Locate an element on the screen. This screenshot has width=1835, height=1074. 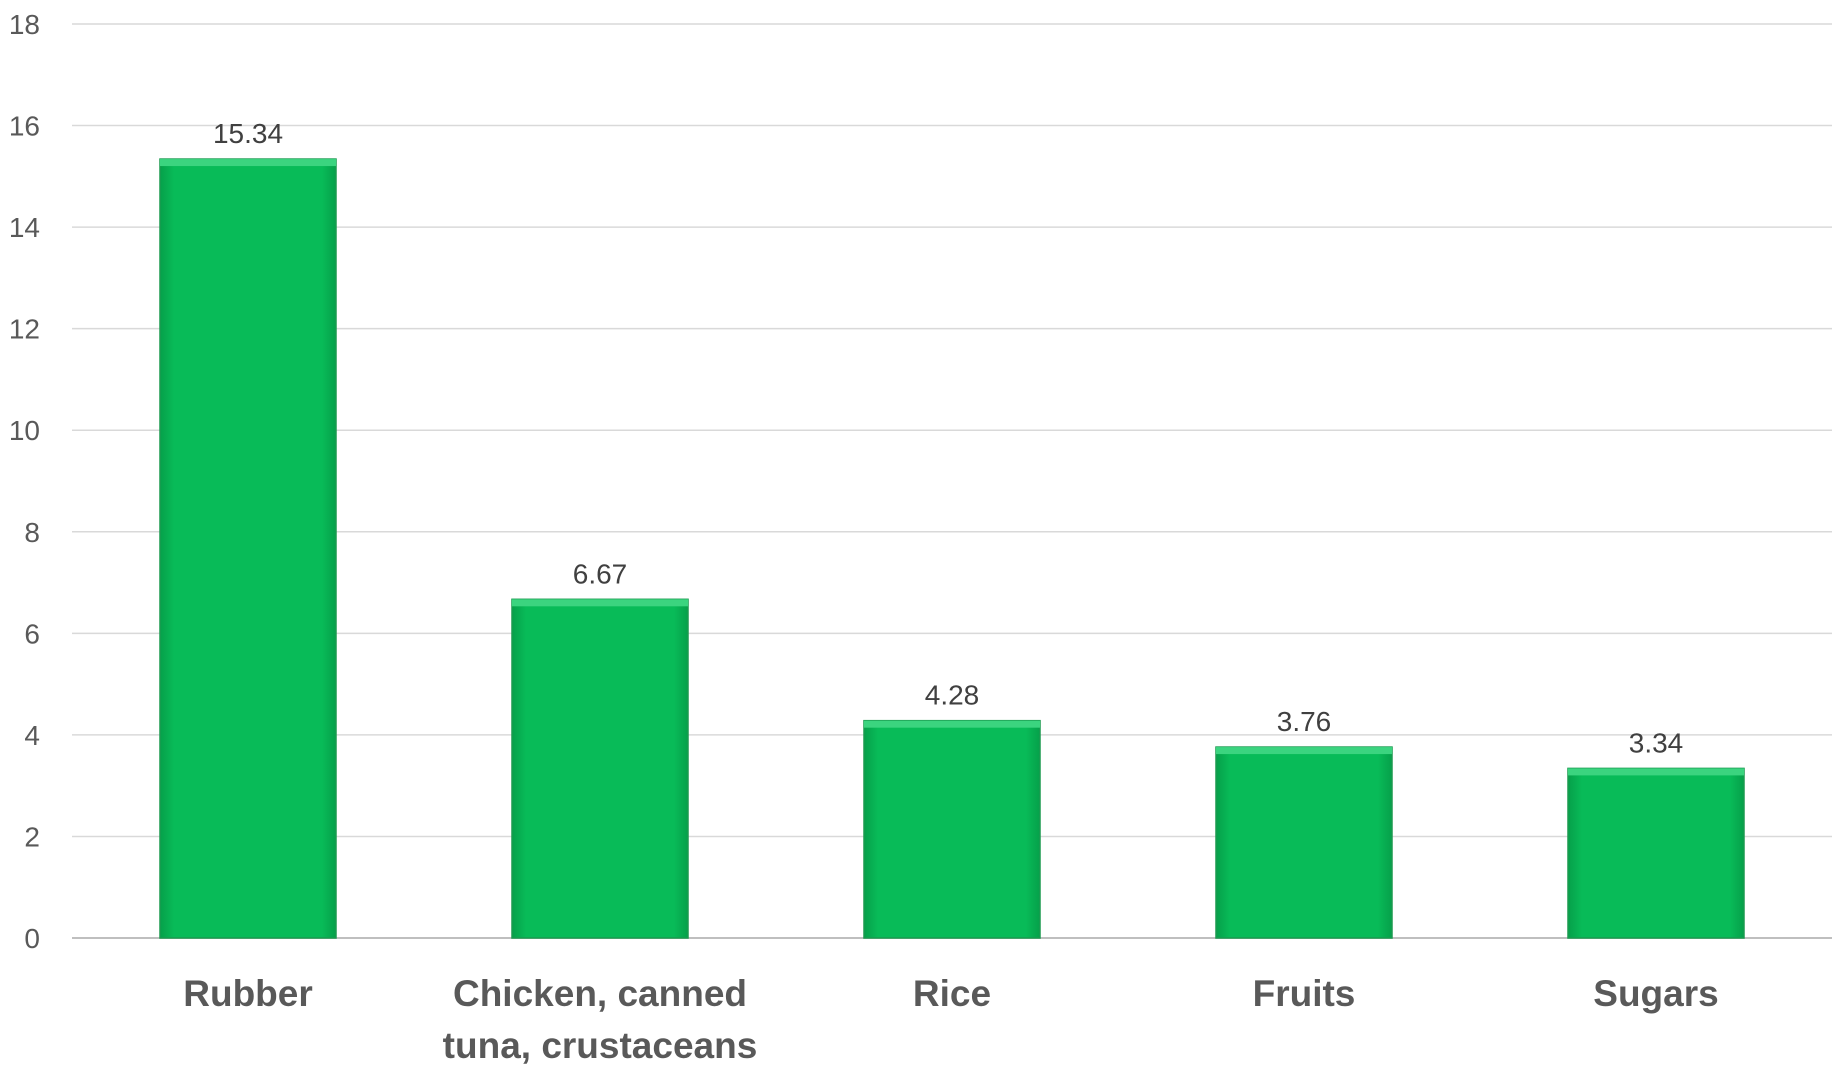
category-label: Sugars is located at coordinates (1655, 993).